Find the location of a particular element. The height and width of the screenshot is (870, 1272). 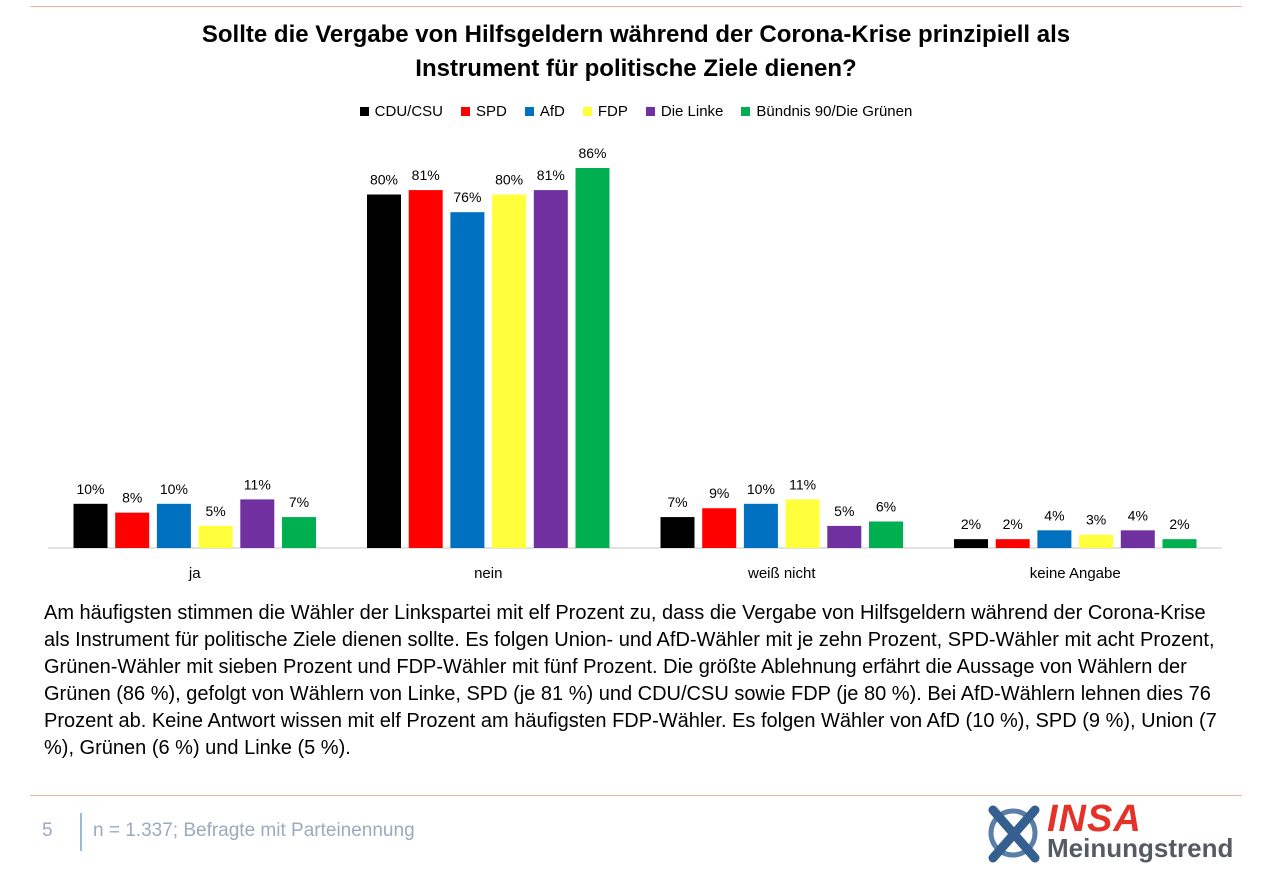

legend-item: SPD is located at coordinates (484, 111).